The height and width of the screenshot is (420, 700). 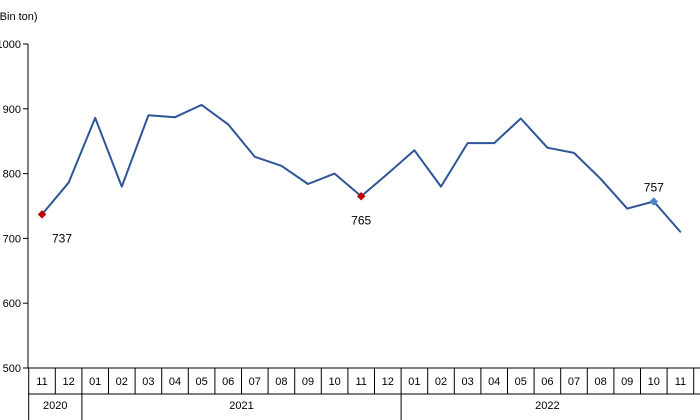 What do you see at coordinates (547, 406) in the screenshot?
I see `year-label: 2022` at bounding box center [547, 406].